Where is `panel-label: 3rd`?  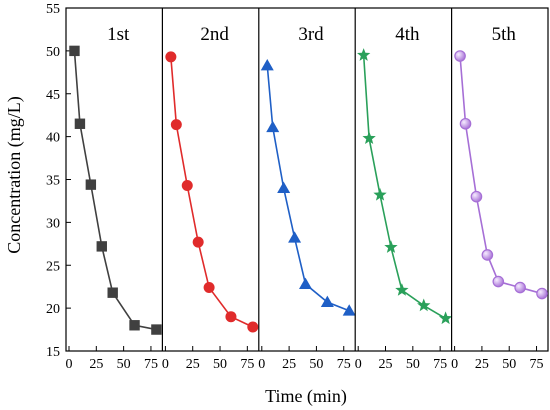
panel-label: 3rd is located at coordinates (311, 34).